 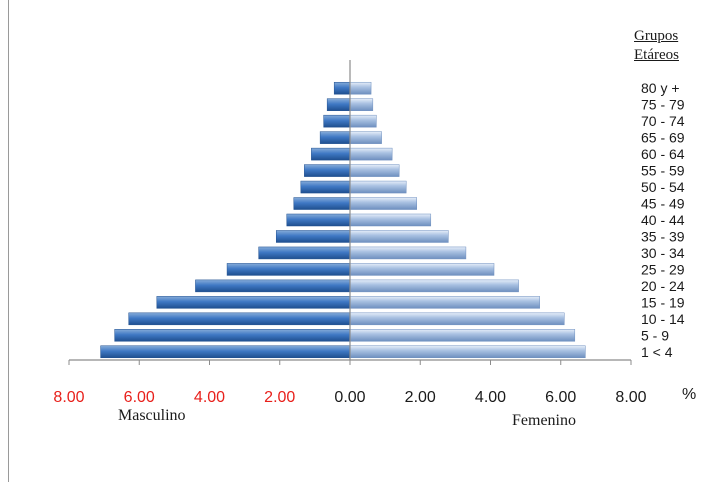 I want to click on bar-femenino-80-y, so click(x=360, y=88).